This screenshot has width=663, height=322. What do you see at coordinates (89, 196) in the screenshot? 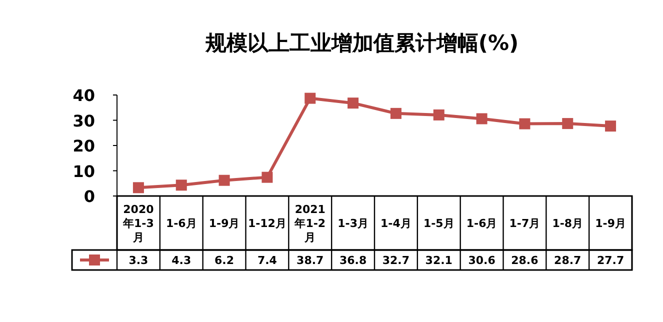
I see `y-tick-label: 0` at bounding box center [89, 196].